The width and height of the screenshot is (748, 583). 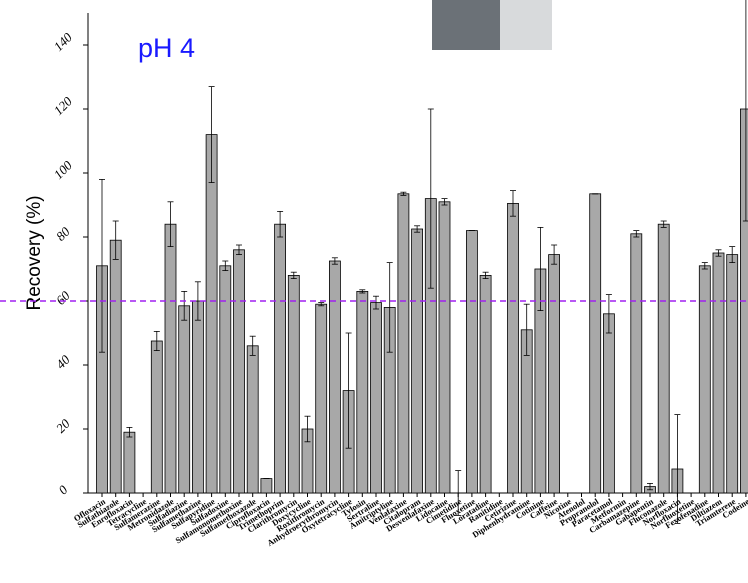 I want to click on y-tick-label: 60, so click(x=63, y=298).